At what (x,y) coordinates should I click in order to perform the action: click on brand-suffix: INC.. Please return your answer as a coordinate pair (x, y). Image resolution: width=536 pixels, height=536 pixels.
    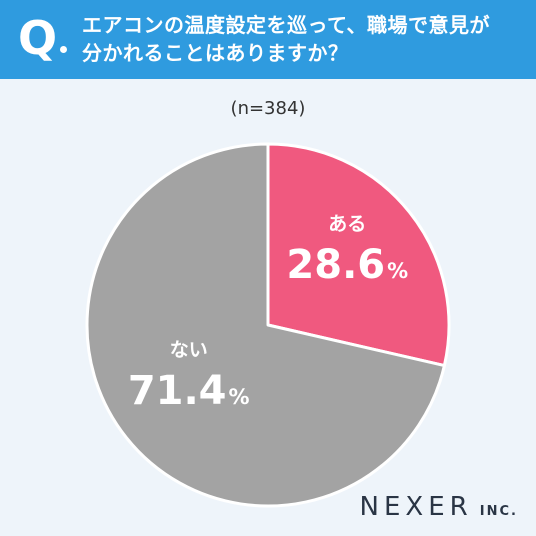
    Looking at the image, I should click on (498, 511).